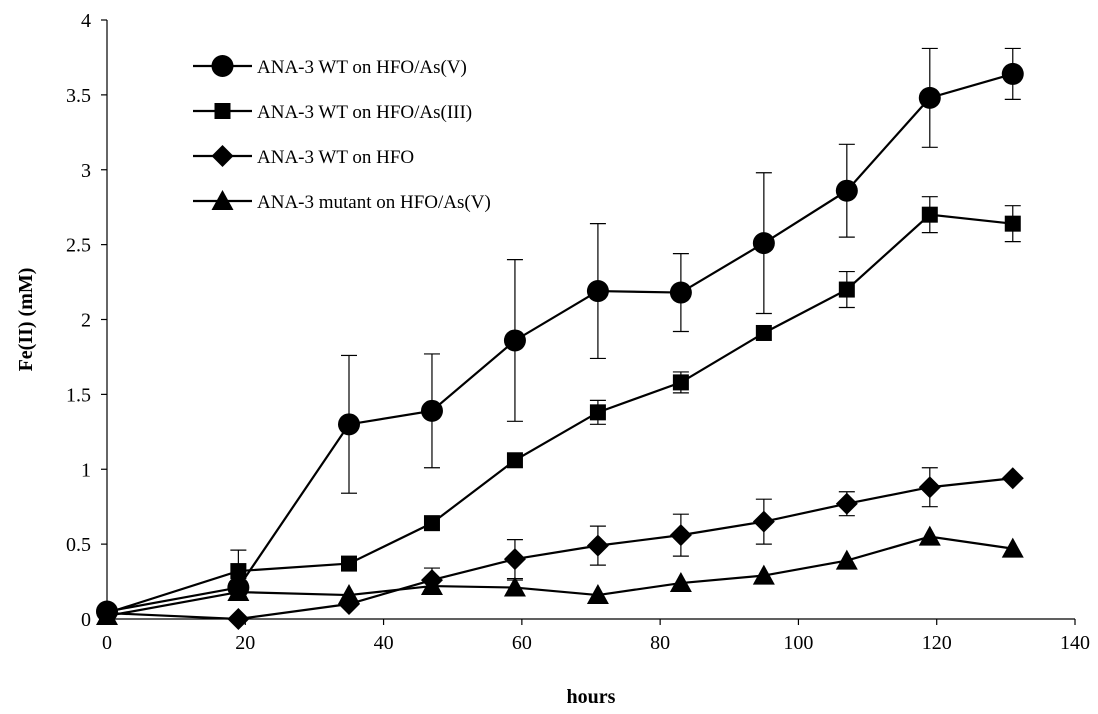 This screenshot has height=714, width=1098. What do you see at coordinates (245, 643) in the screenshot?
I see `x-tick-label: 20` at bounding box center [245, 643].